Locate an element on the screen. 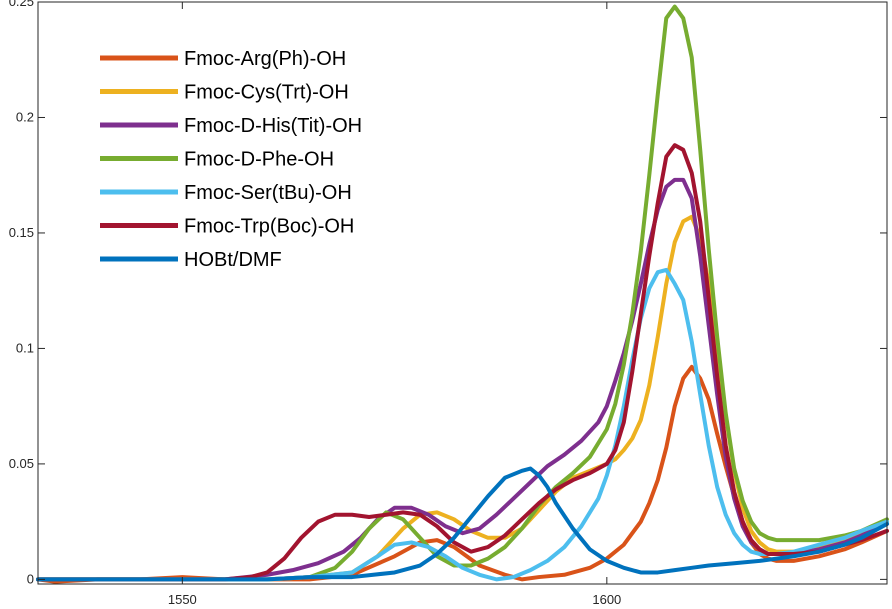  y-tick-label: 0.05 is located at coordinates (21, 463).